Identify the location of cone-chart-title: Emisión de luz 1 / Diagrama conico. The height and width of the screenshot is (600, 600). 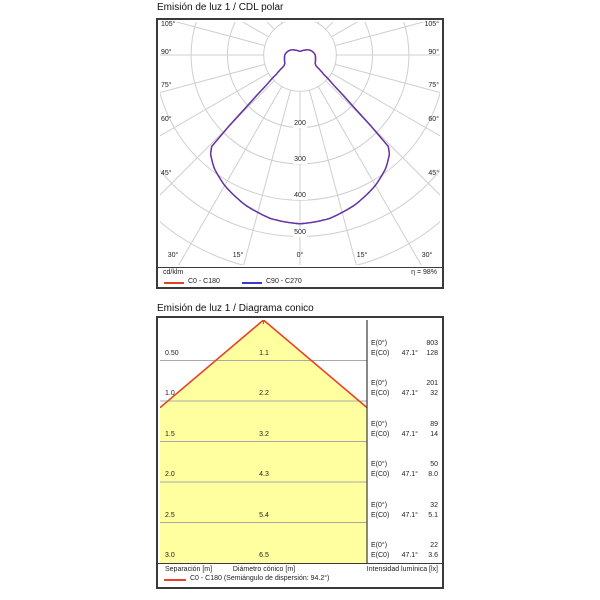
(235, 308).